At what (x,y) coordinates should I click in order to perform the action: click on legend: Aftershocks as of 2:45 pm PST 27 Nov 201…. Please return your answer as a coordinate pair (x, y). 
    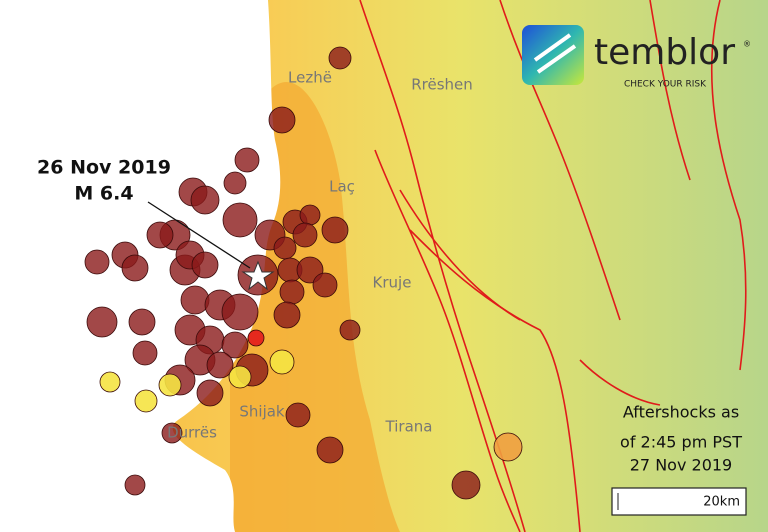
    Looking at the image, I should click on (681, 439).